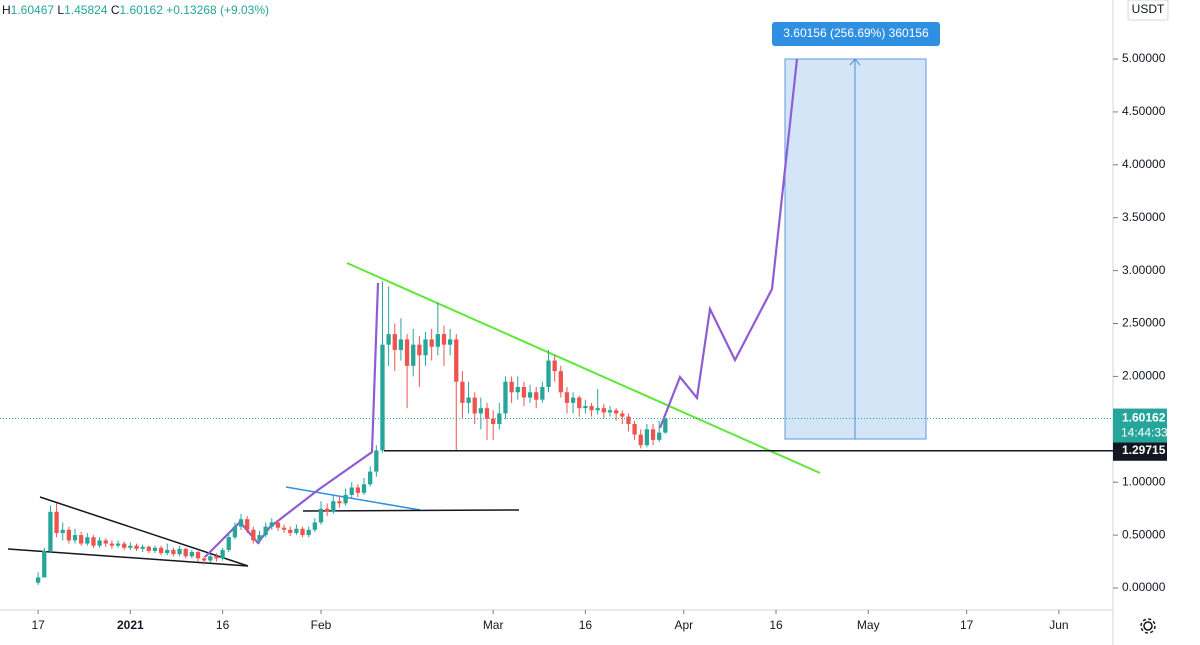 Image resolution: width=1200 pixels, height=645 pixels. What do you see at coordinates (1144, 587) in the screenshot?
I see `y-tick-label: 0.00000` at bounding box center [1144, 587].